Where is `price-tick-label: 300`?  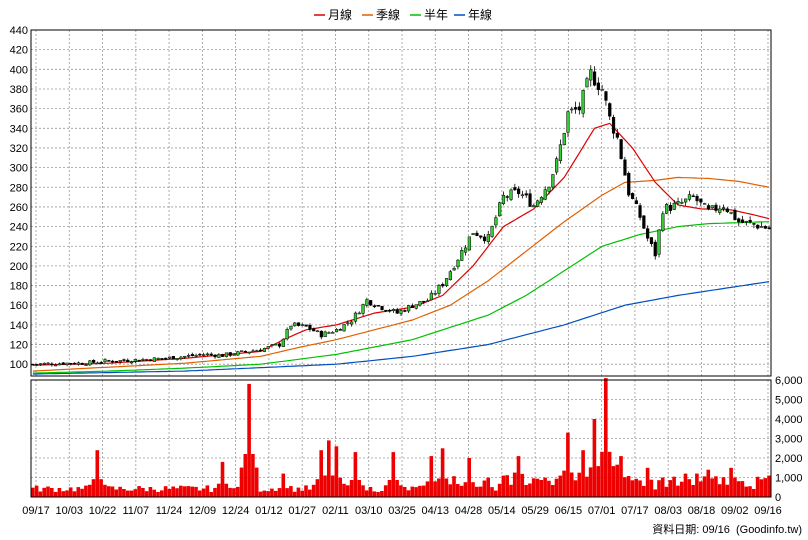
price-tick-label: 300 is located at coordinates (19, 169).